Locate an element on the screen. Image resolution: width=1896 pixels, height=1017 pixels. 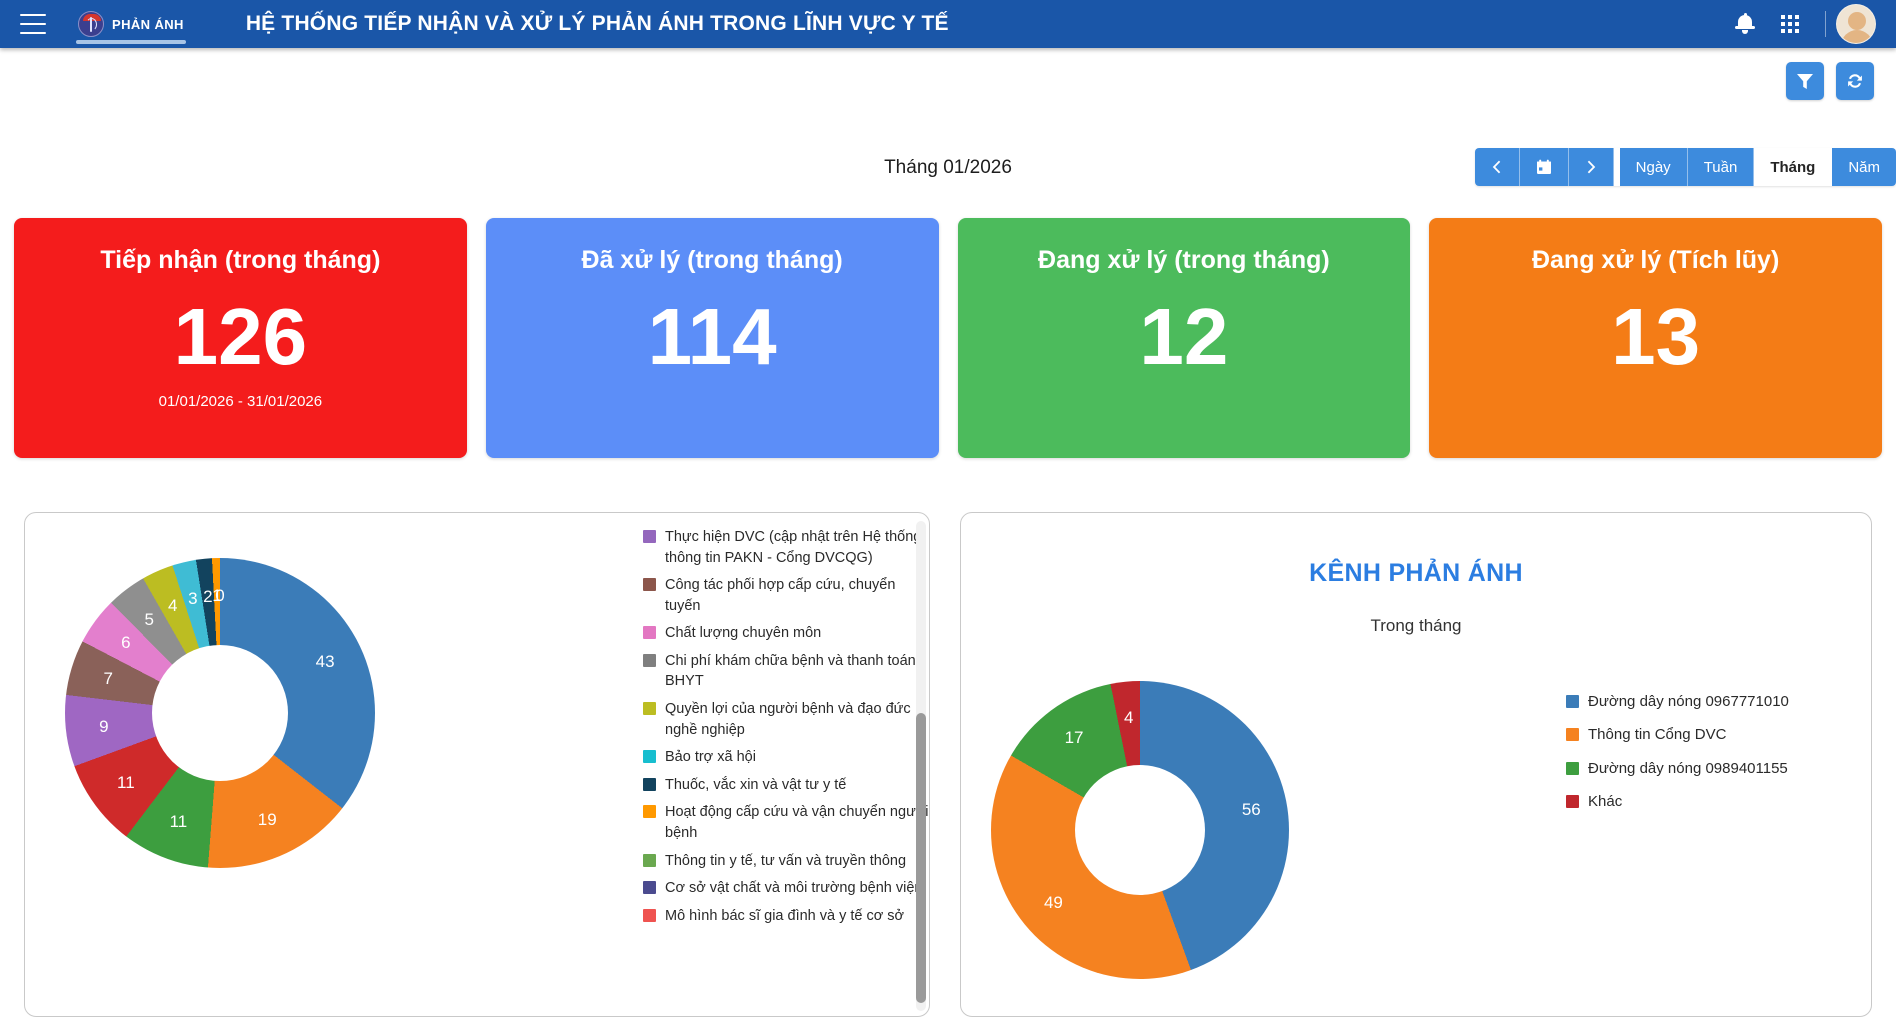
calendar-picker-button is located at coordinates (1544, 167).